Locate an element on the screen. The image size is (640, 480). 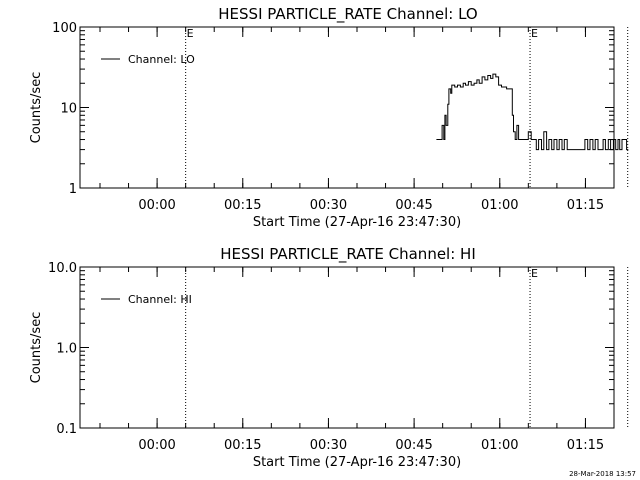
generation-timestamp: 28-Mar-2018 13:57 is located at coordinates (602, 474).